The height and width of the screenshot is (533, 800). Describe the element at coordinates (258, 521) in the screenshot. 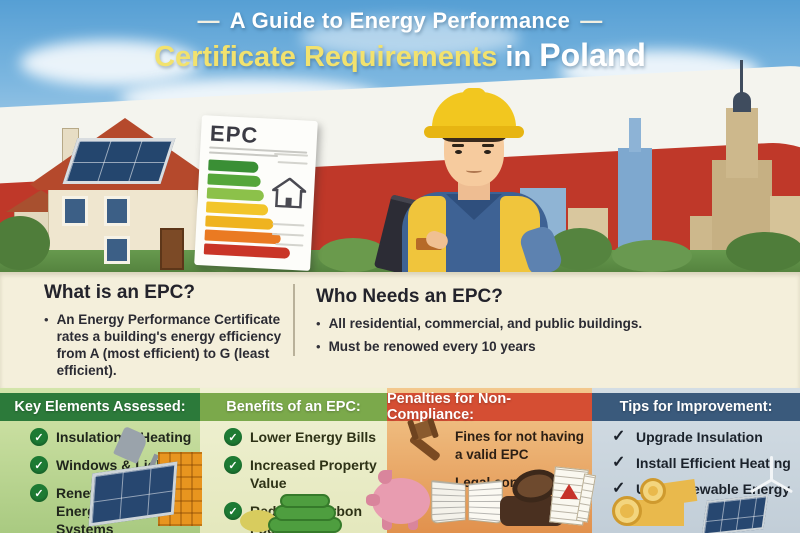

I see `money-bag-illustration` at that location.